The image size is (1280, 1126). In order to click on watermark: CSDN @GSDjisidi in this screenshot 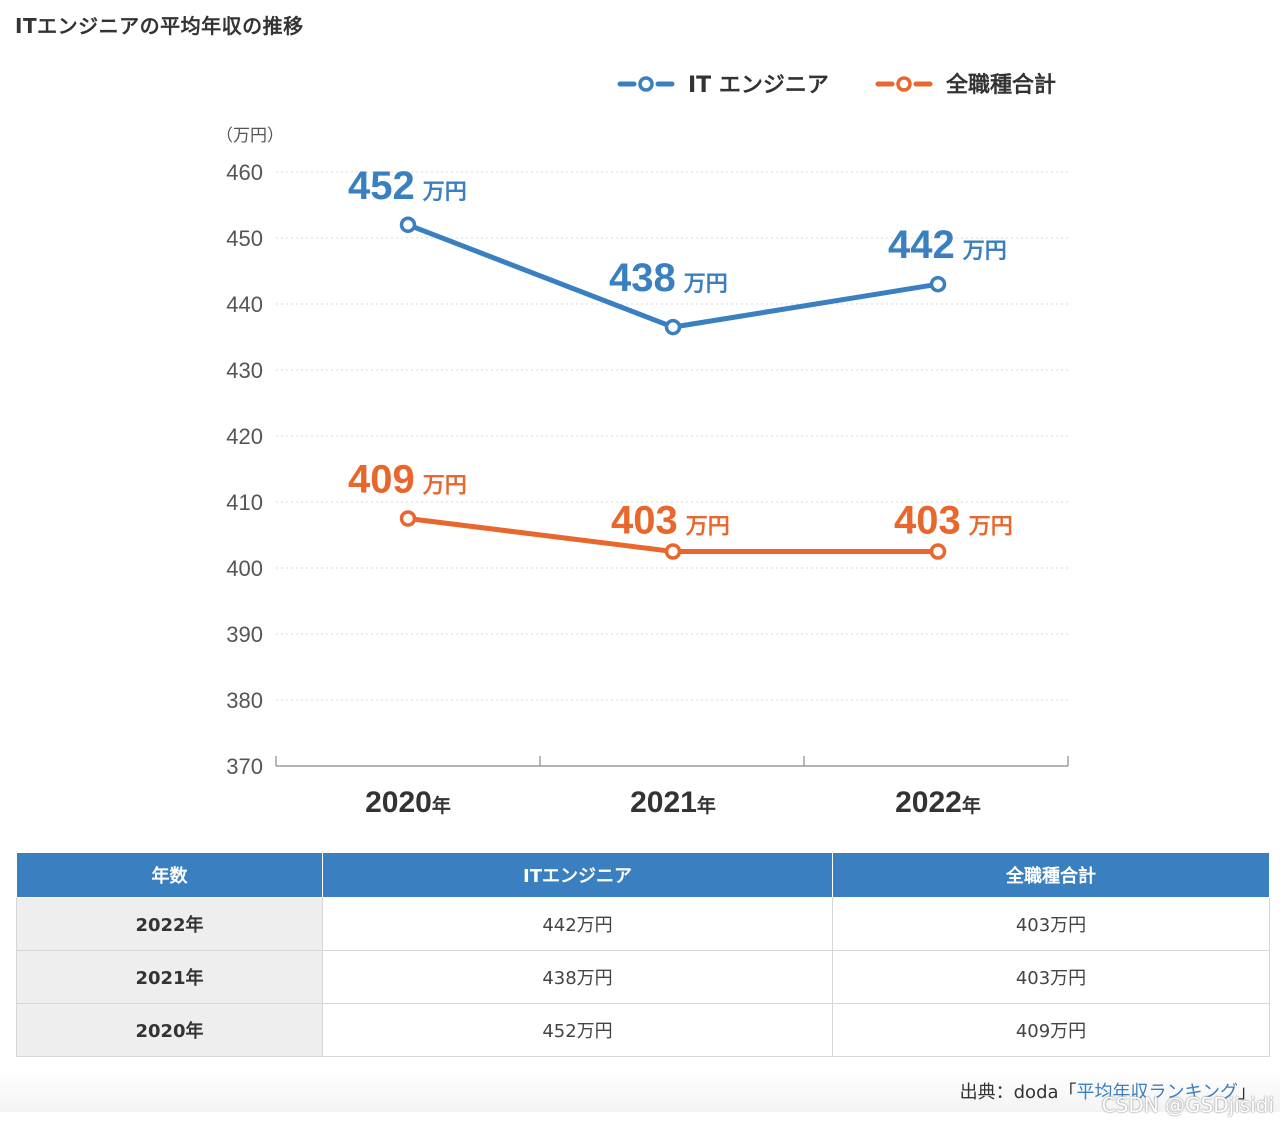, I will do `click(1187, 1105)`.